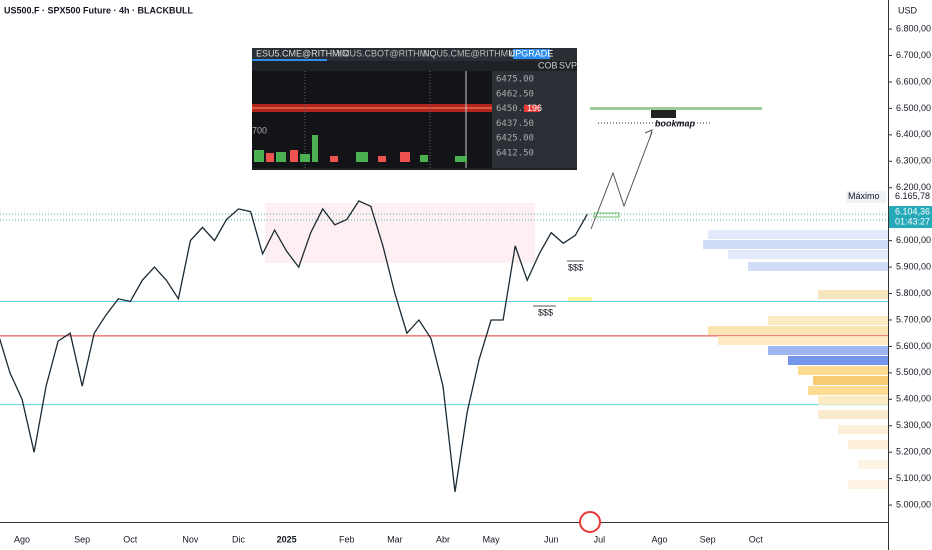  What do you see at coordinates (515, 109) in the screenshot?
I see `inset-price: 6450.00` at bounding box center [515, 109].